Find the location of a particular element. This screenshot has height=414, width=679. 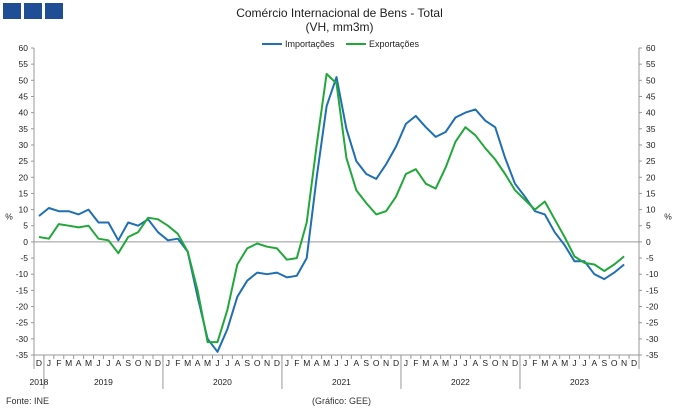

year-label: 2021 is located at coordinates (341, 382).